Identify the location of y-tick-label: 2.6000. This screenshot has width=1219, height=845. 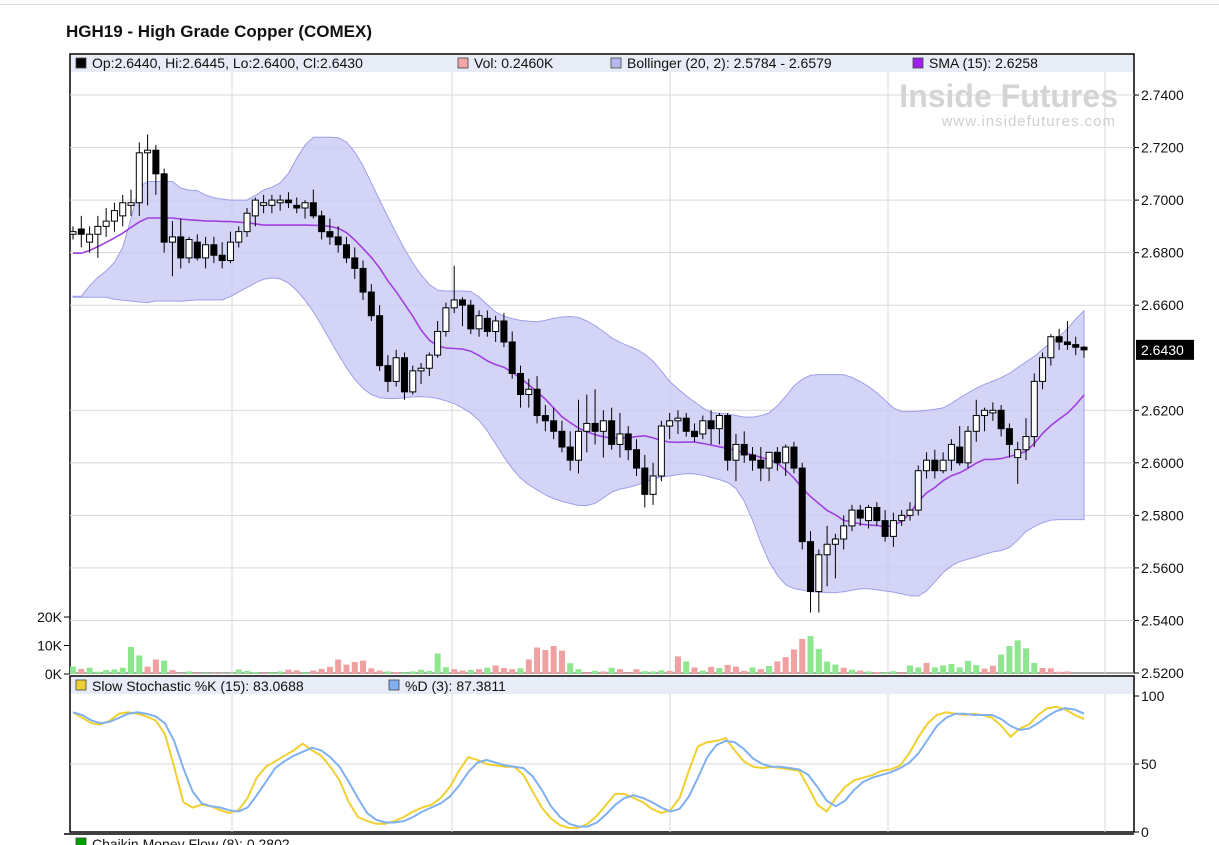
(1162, 463).